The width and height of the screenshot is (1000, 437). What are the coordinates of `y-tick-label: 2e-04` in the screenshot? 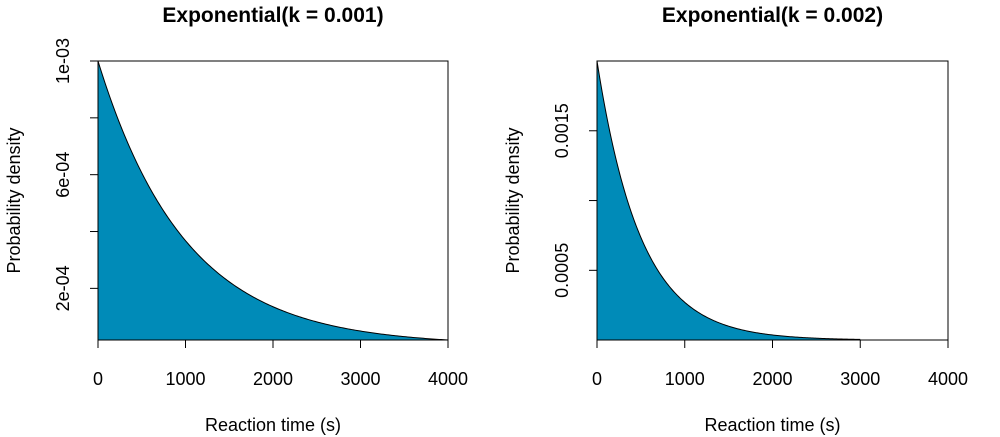 It's located at (63, 288).